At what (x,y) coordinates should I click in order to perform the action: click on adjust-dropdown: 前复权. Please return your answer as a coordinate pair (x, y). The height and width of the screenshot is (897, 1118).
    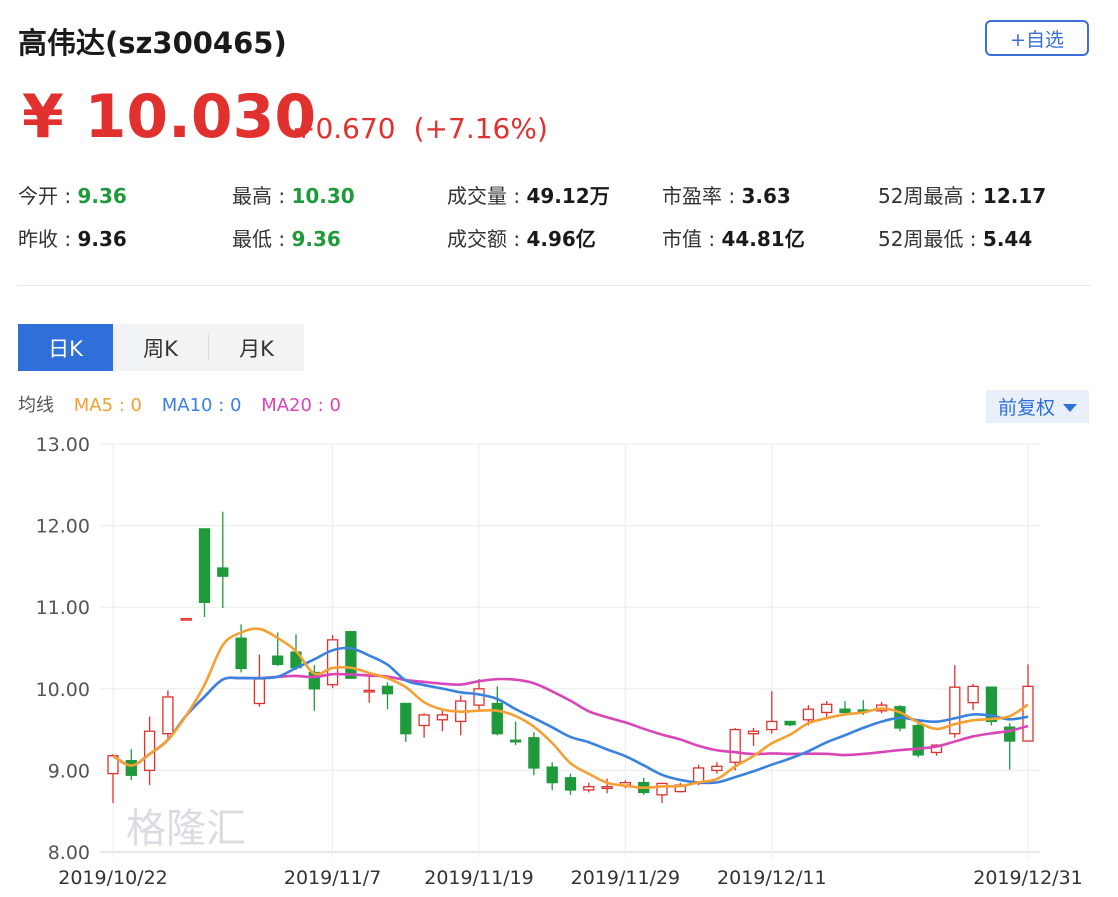
    Looking at the image, I should click on (1037, 406).